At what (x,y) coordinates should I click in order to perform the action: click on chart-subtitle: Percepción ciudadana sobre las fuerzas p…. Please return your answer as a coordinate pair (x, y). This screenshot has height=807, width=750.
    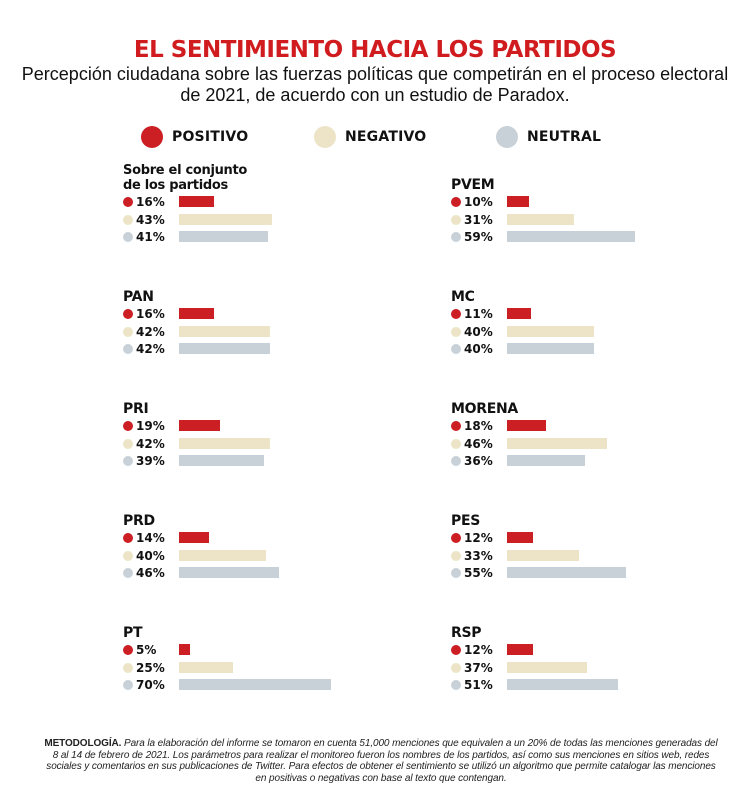
    Looking at the image, I should click on (375, 84).